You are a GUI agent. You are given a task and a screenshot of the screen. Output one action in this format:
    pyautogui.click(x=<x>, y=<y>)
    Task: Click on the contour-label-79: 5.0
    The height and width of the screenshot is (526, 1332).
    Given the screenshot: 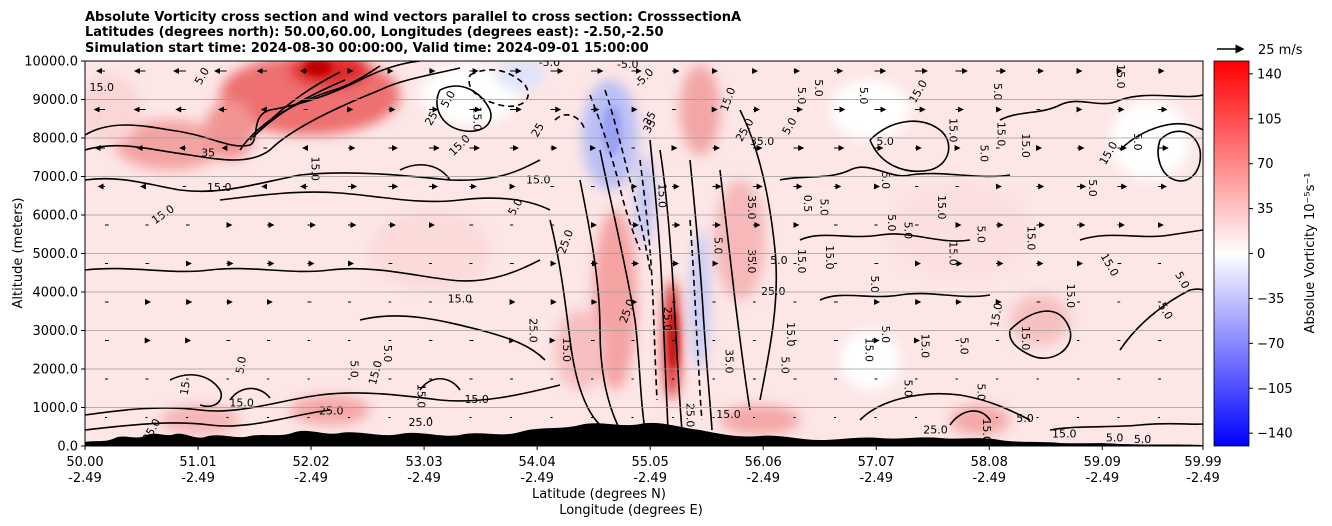 What is the action you would take?
    pyautogui.click(x=1143, y=439)
    